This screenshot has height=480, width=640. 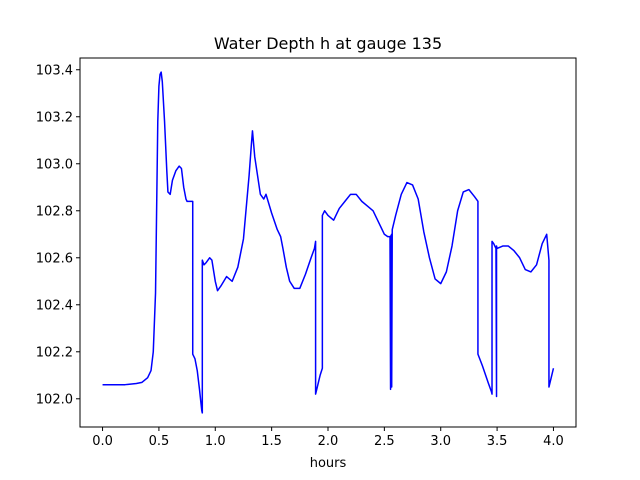 What do you see at coordinates (54, 258) in the screenshot?
I see `y-tick-label: 102.6` at bounding box center [54, 258].